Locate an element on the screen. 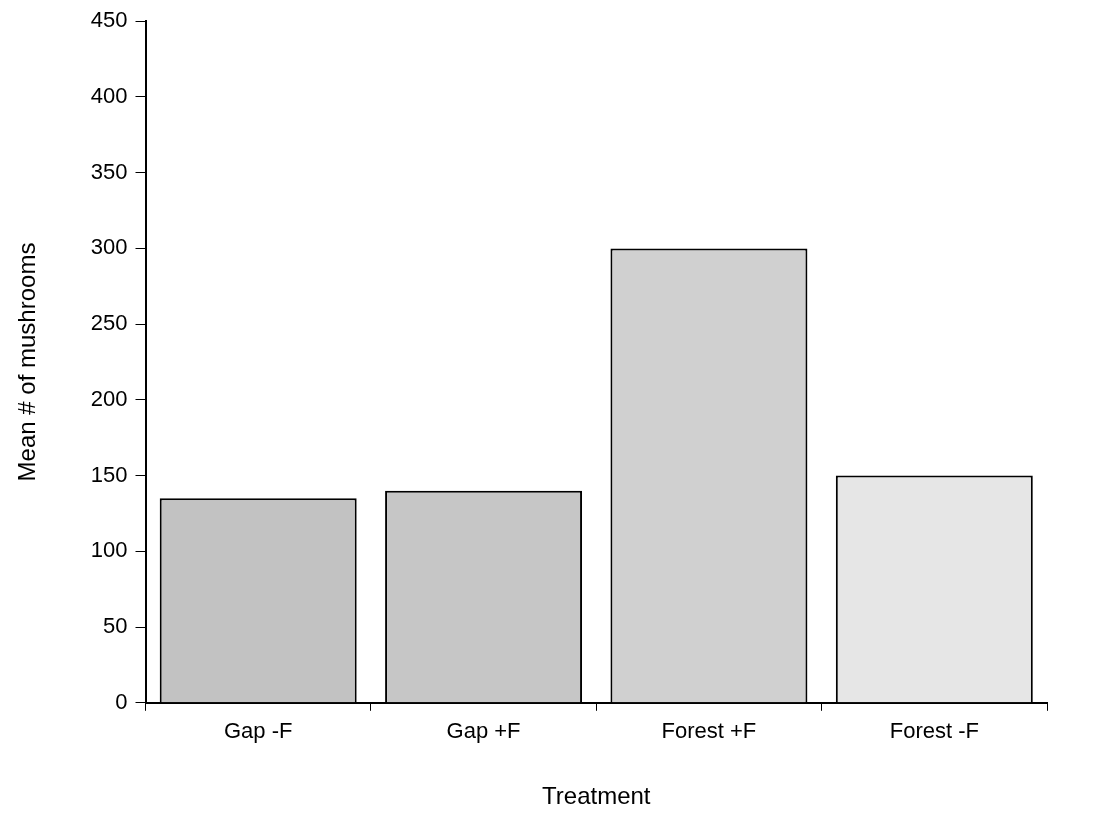  x-axis-title: Treatment is located at coordinates (596, 796).